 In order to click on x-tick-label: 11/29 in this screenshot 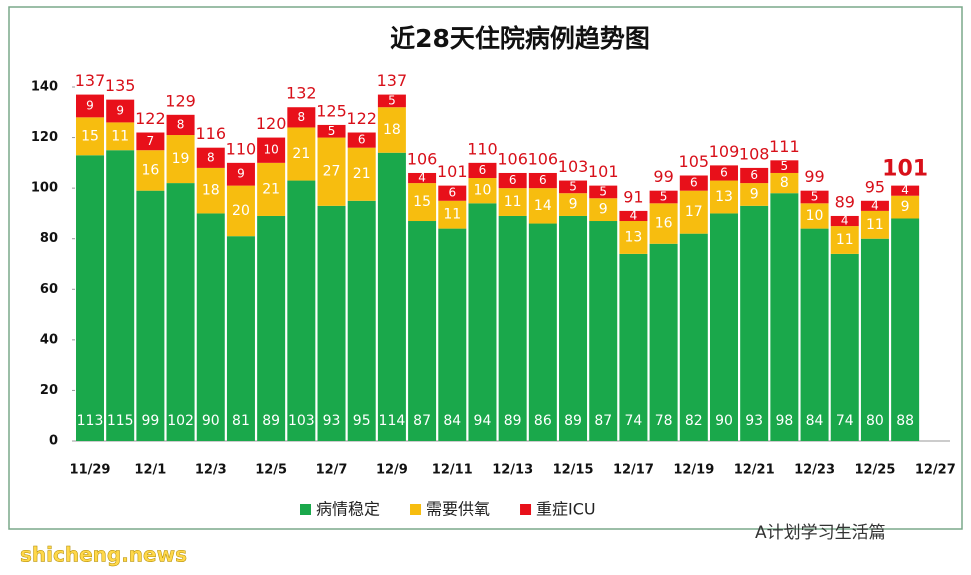, I will do `click(90, 470)`.